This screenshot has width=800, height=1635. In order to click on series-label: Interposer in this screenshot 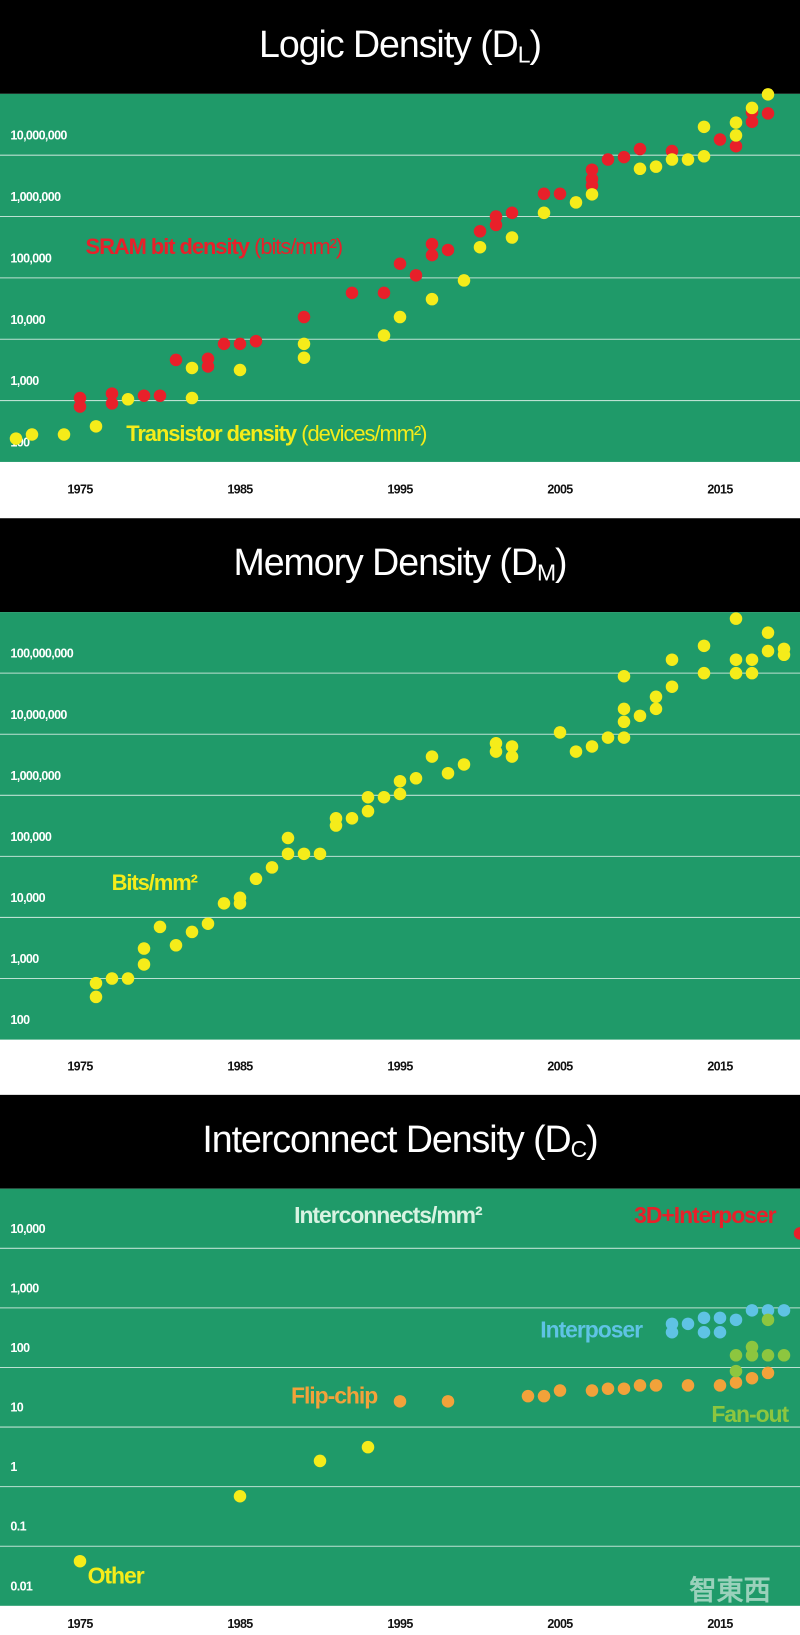, I will do `click(591, 1330)`.